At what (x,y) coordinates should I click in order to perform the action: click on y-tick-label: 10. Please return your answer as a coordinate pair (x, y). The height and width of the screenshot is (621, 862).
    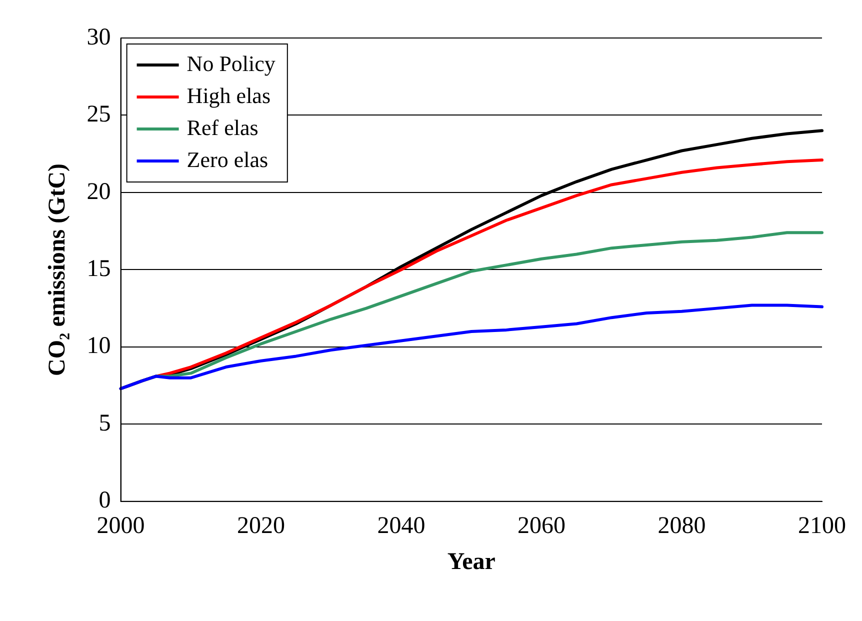
    Looking at the image, I should click on (98, 346).